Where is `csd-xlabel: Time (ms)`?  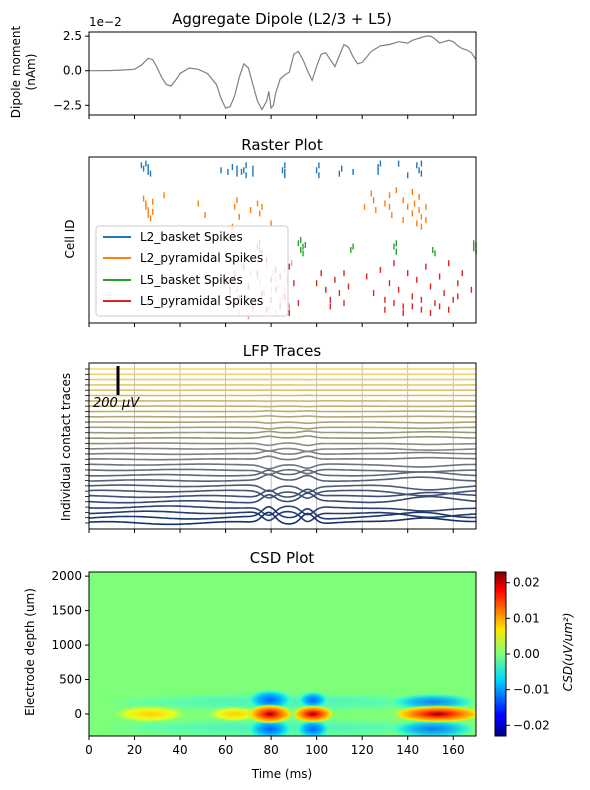
csd-xlabel: Time (ms) is located at coordinates (282, 774).